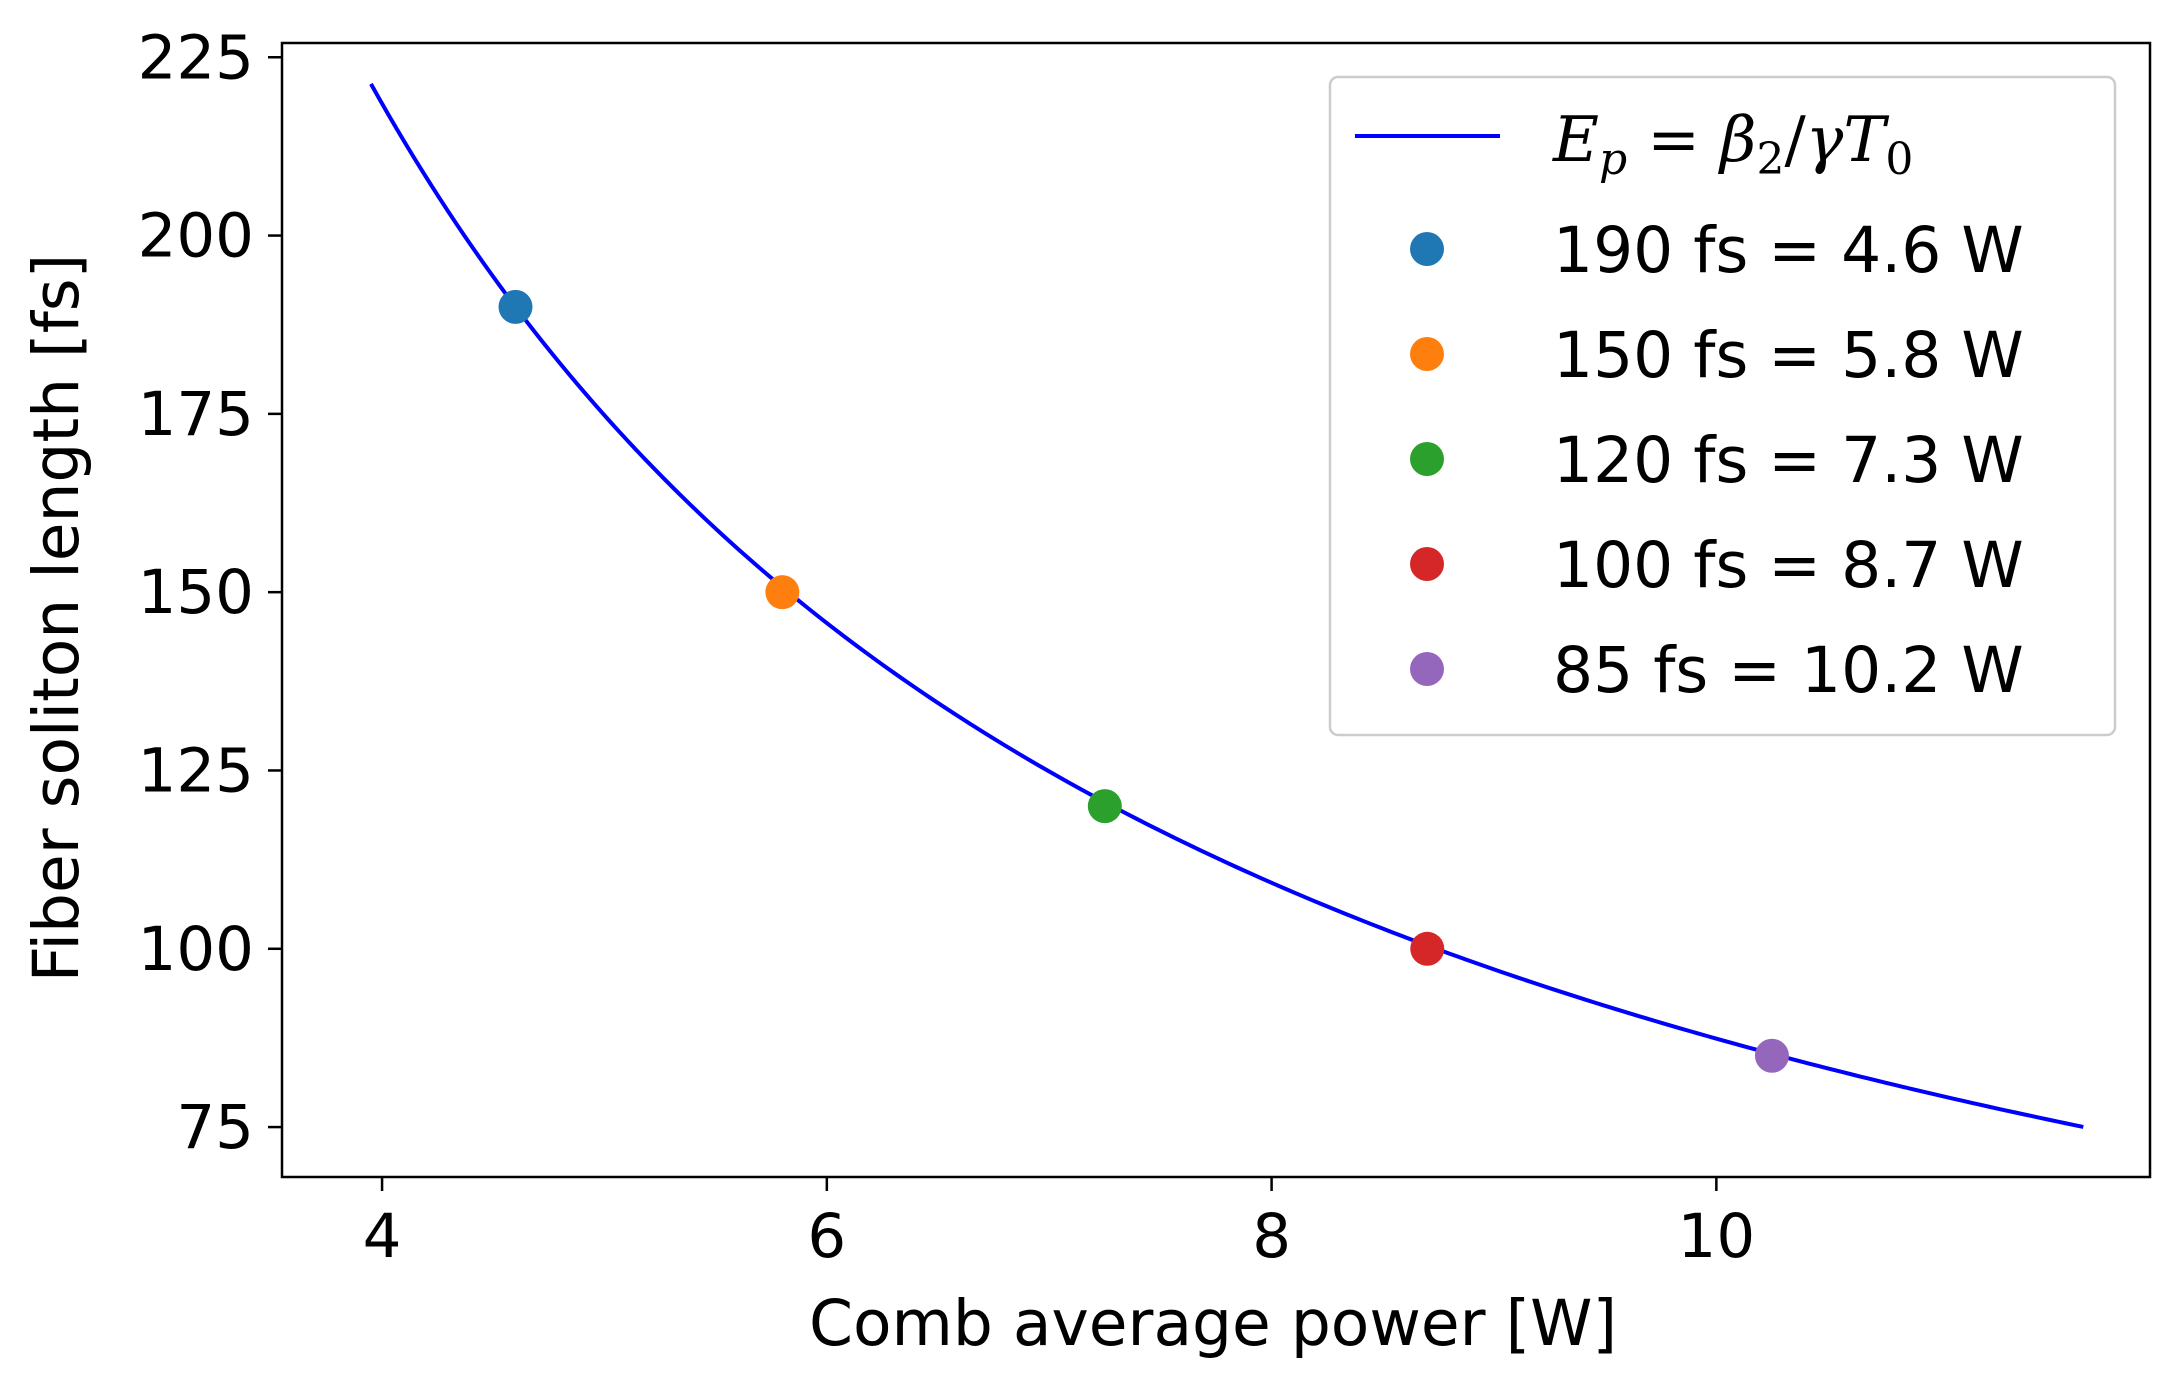 The width and height of the screenshot is (2170, 1387). Describe the element at coordinates (1271, 1236) in the screenshot. I see `x-tick-label: 8` at that location.